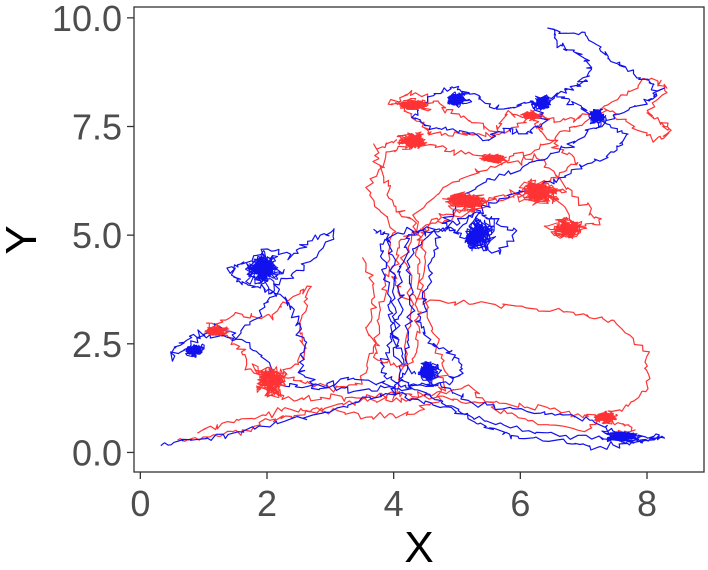 This screenshot has height=570, width=708. Describe the element at coordinates (97, 452) in the screenshot. I see `y-tick-label-0: 0.0` at that location.